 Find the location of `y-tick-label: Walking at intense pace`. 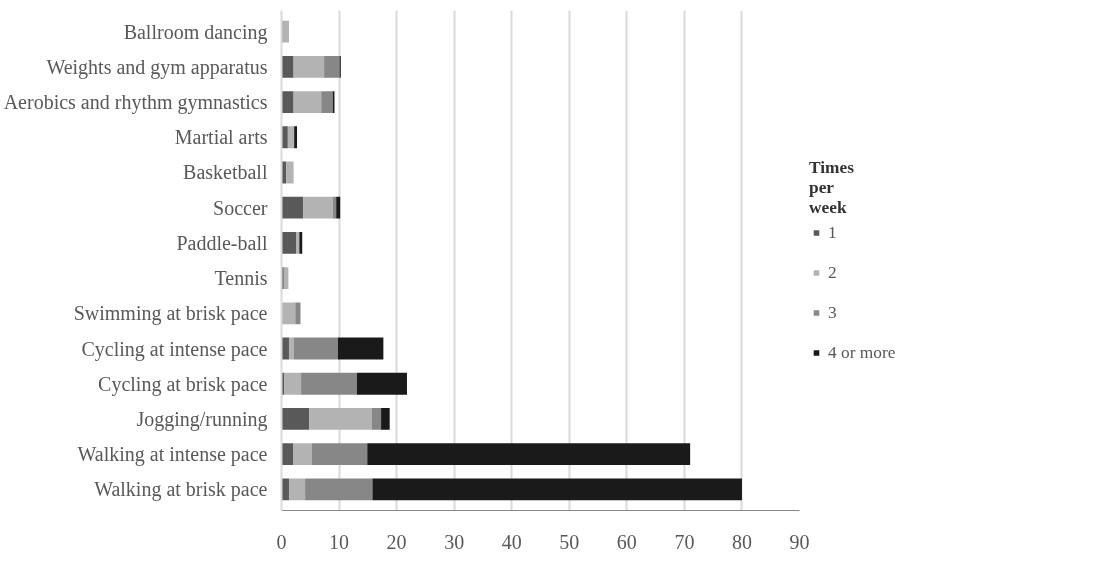

y-tick-label: Walking at intense pace is located at coordinates (172, 455).